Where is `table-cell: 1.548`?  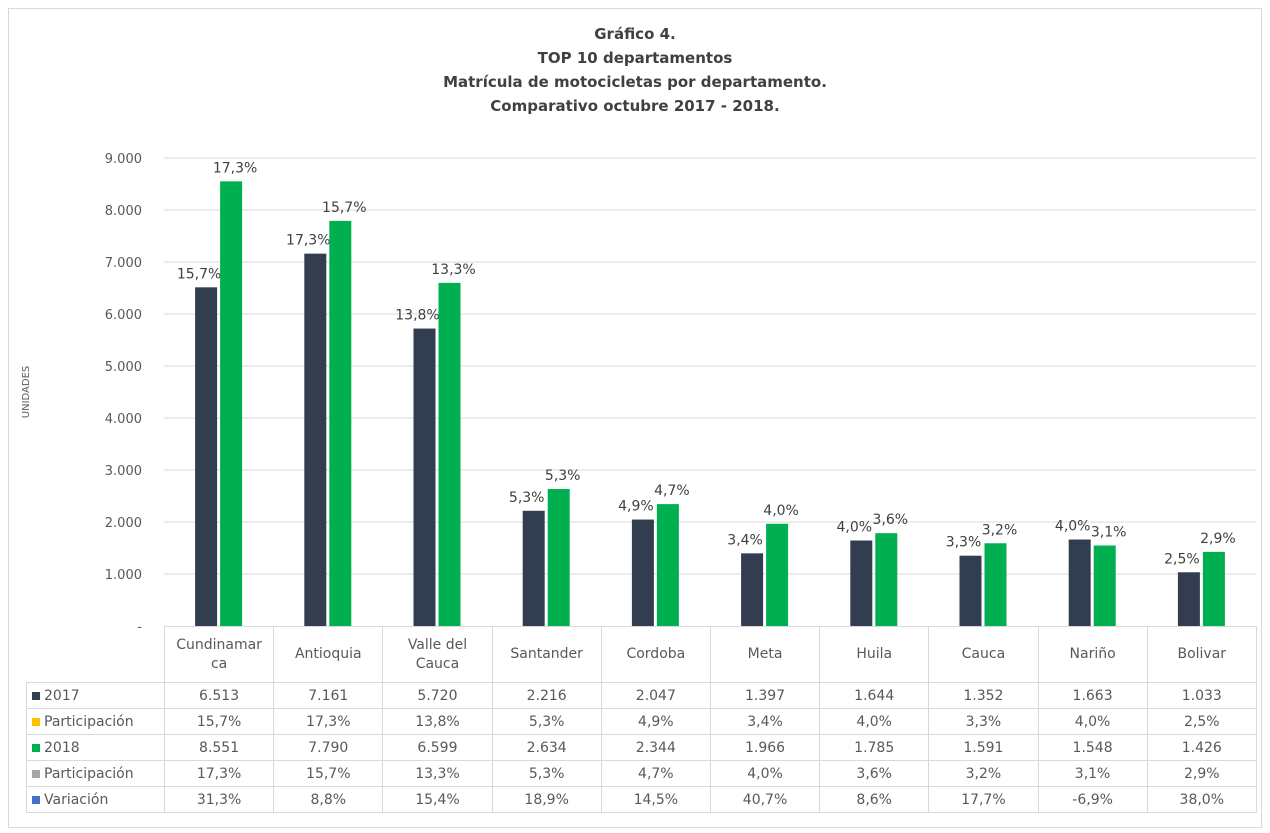 table-cell: 1.548 is located at coordinates (1092, 747).